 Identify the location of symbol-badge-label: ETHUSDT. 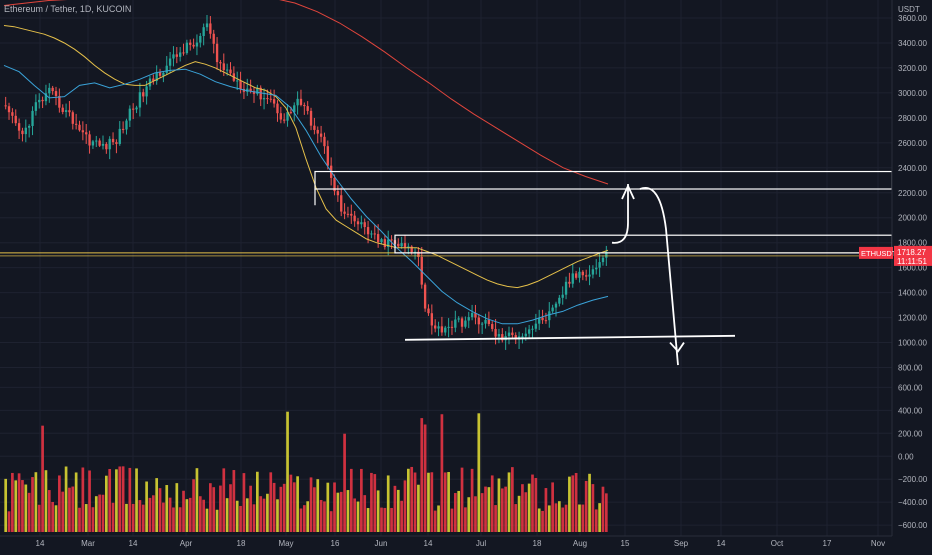
(879, 253).